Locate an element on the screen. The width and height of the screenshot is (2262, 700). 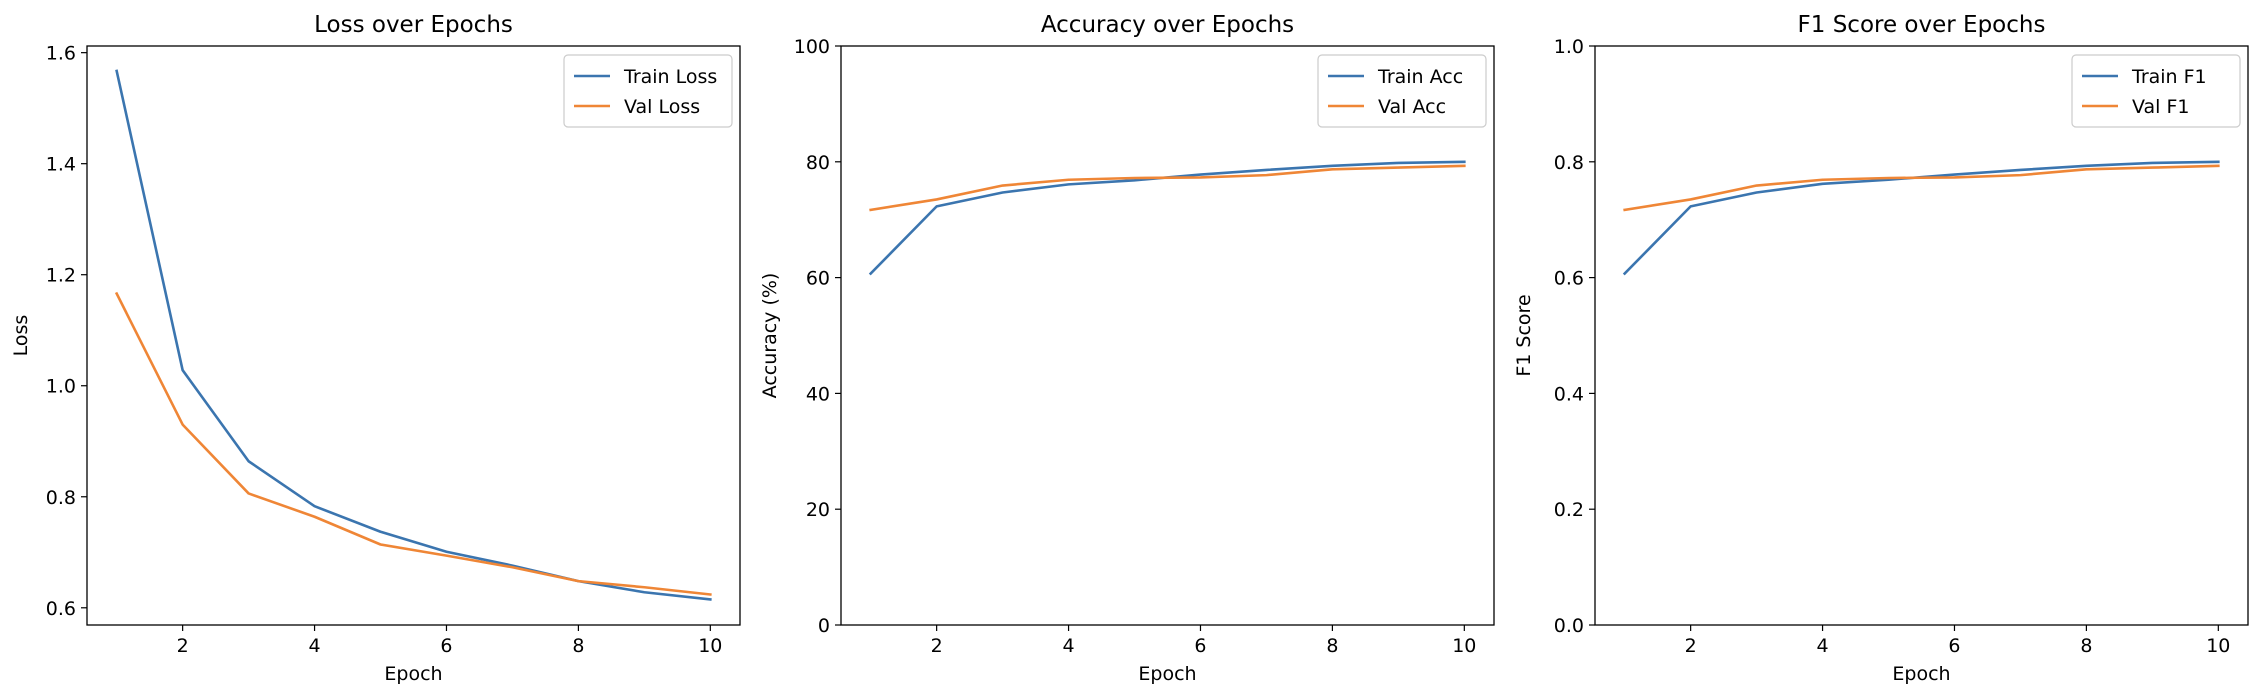
legend: Train F1 Val F1 is located at coordinates (2156, 91).